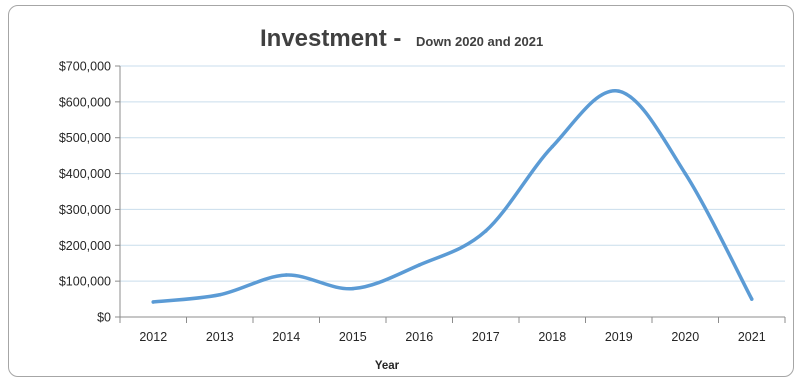  I want to click on x-axis-title: Year, so click(387, 366).